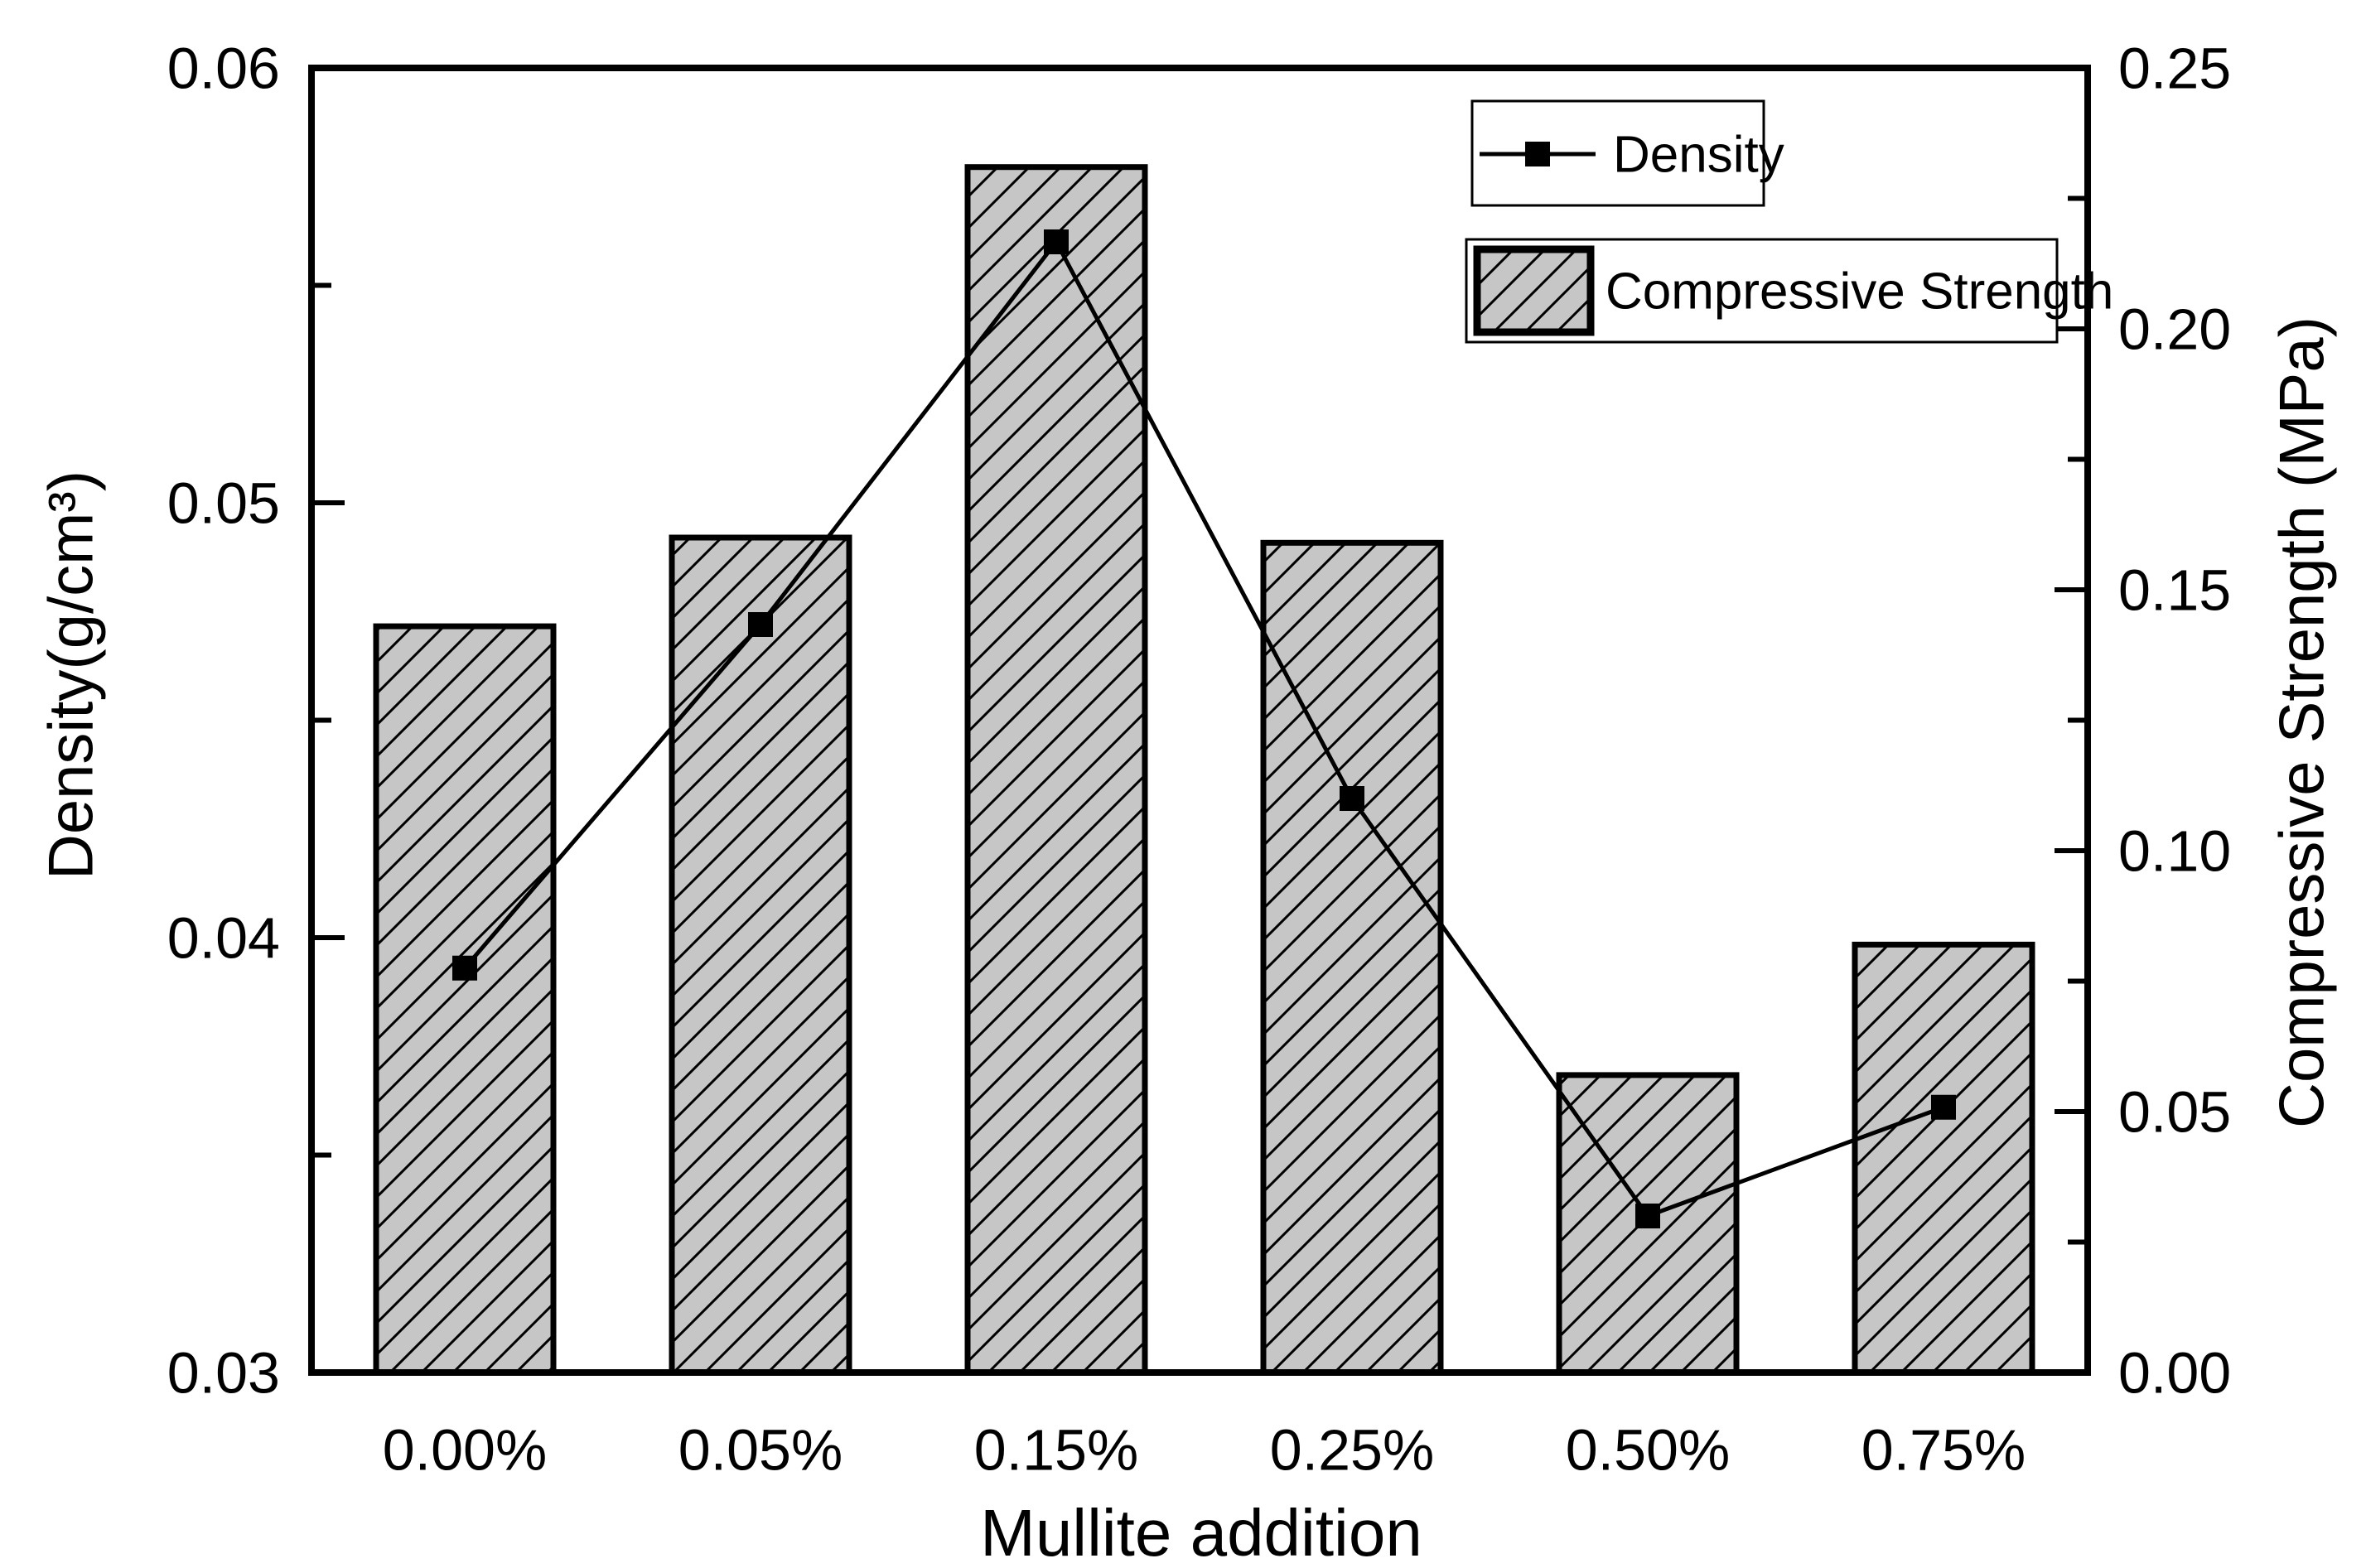  Describe the element at coordinates (1647, 1216) in the screenshot. I see `density-marker-0.50%` at that location.